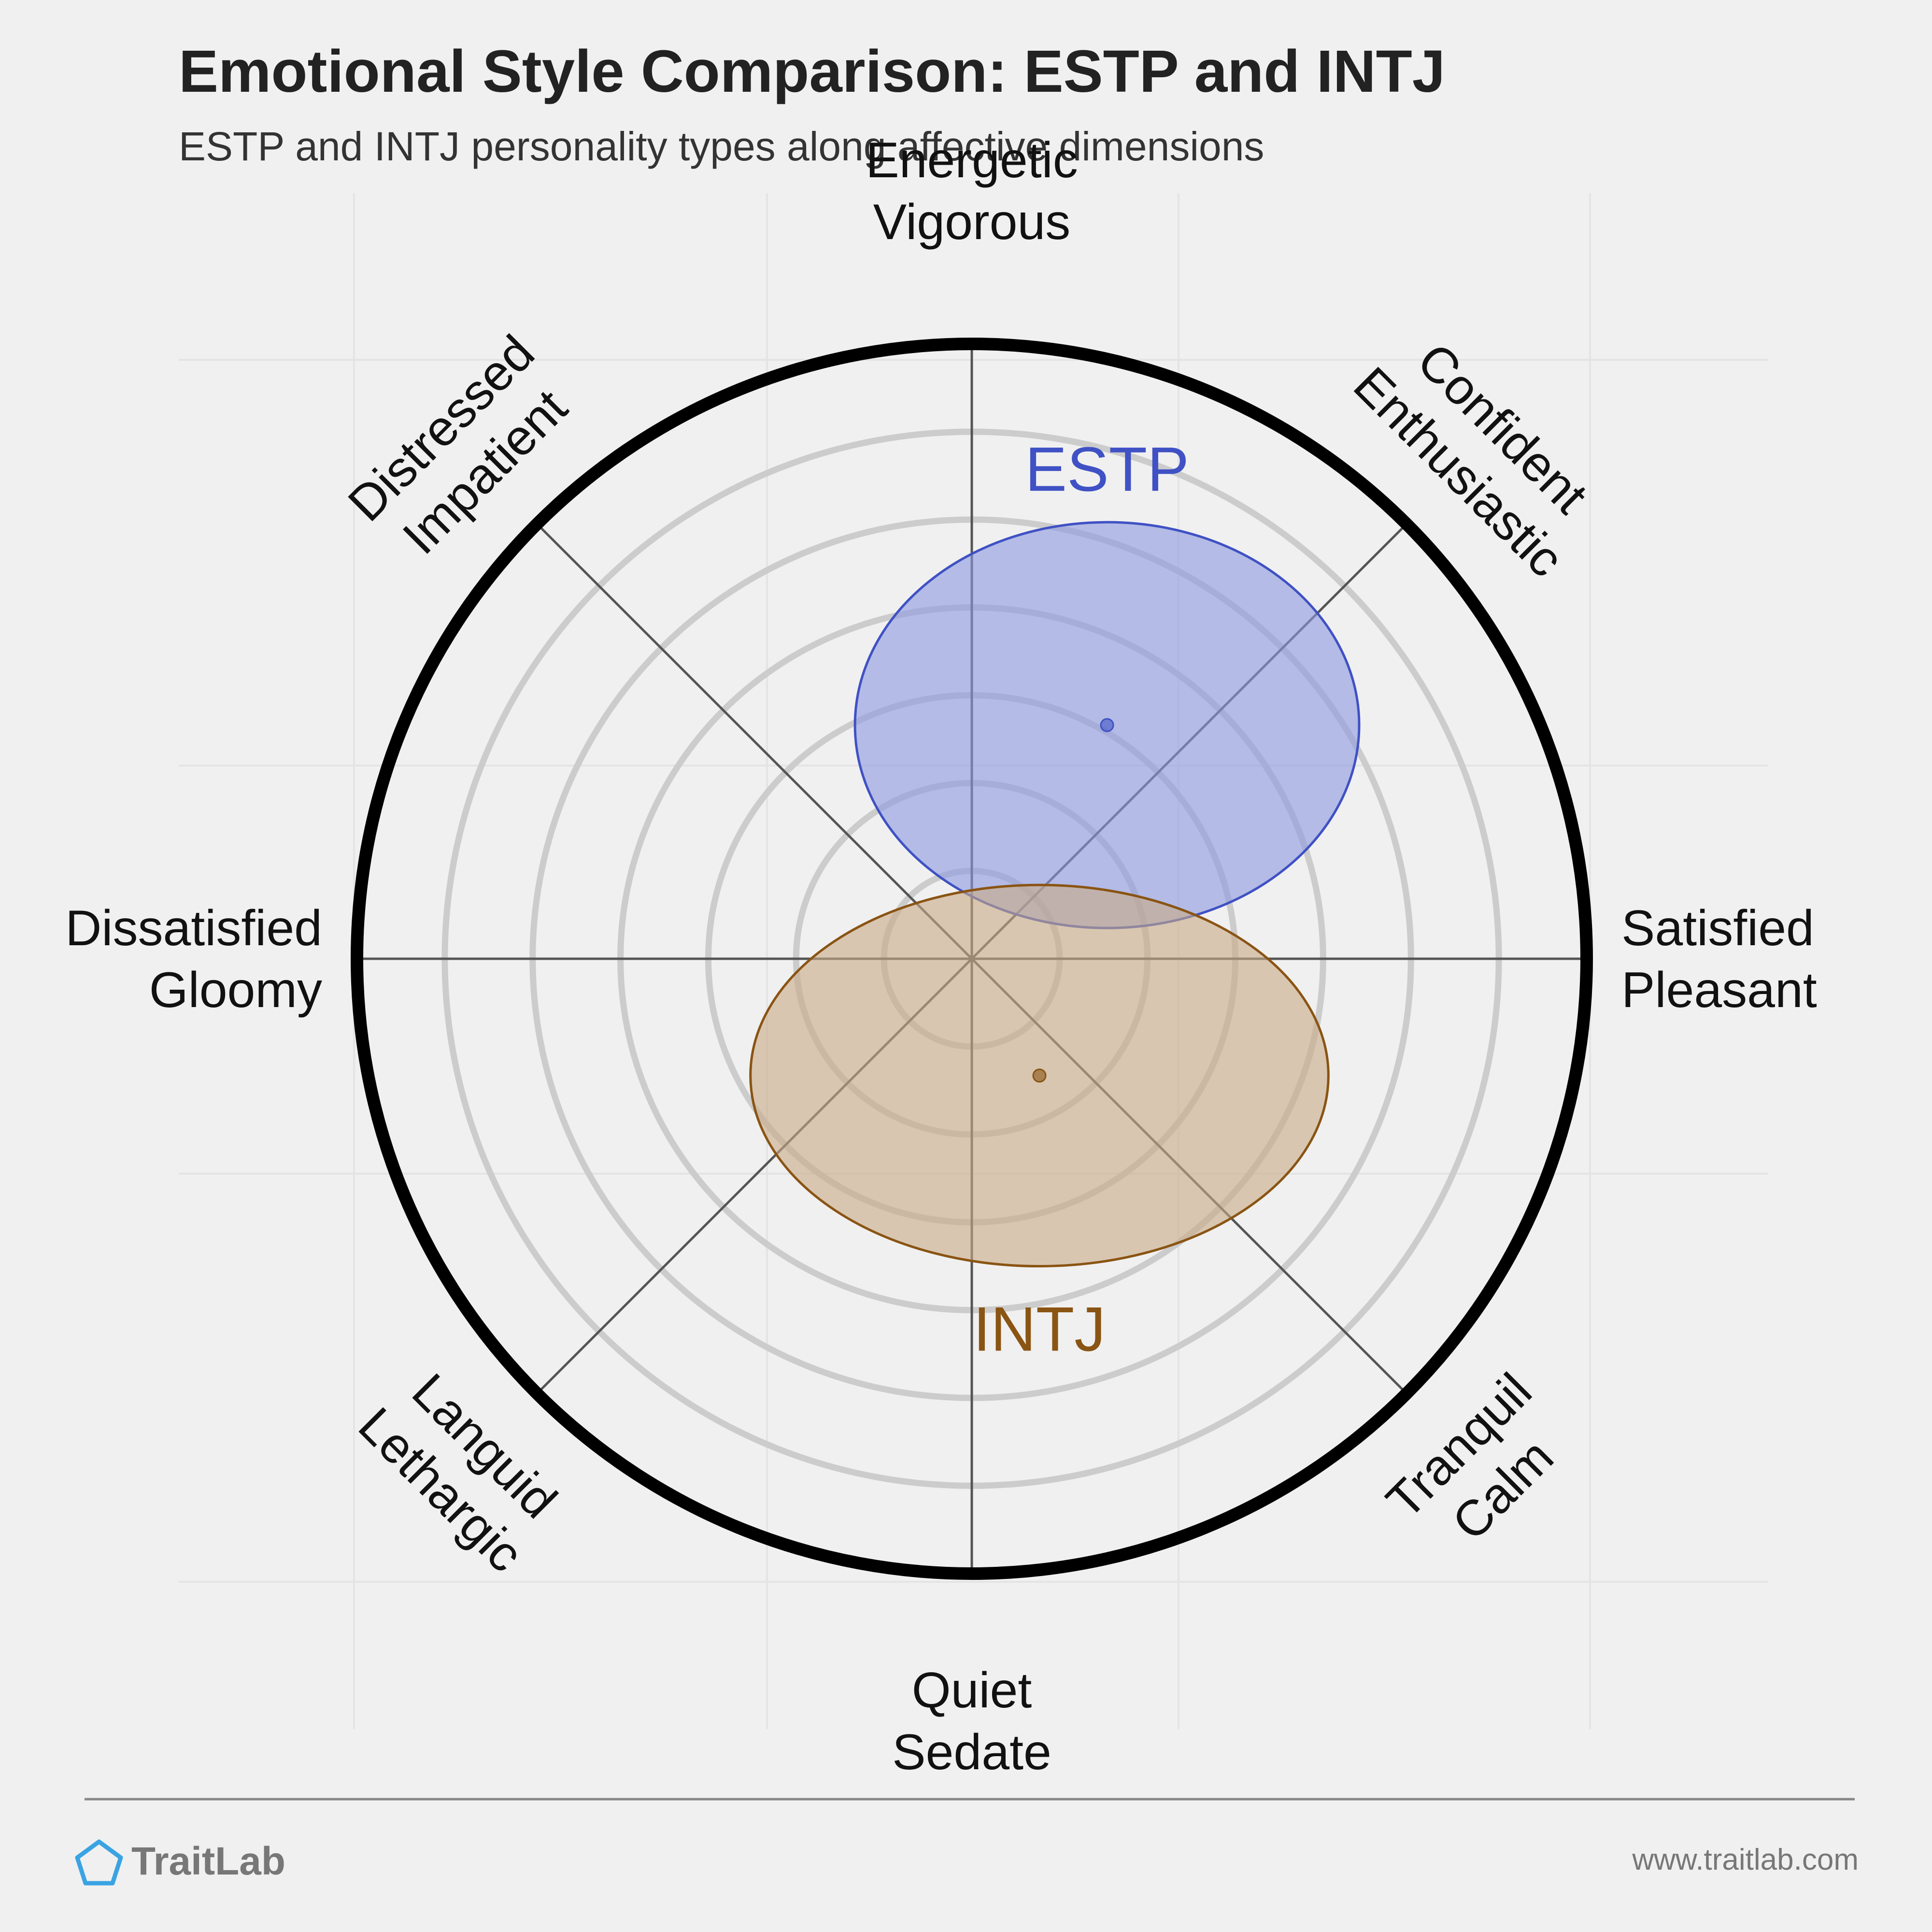  I want to click on footer-url: www.traitlab.com, so click(1745, 1859).